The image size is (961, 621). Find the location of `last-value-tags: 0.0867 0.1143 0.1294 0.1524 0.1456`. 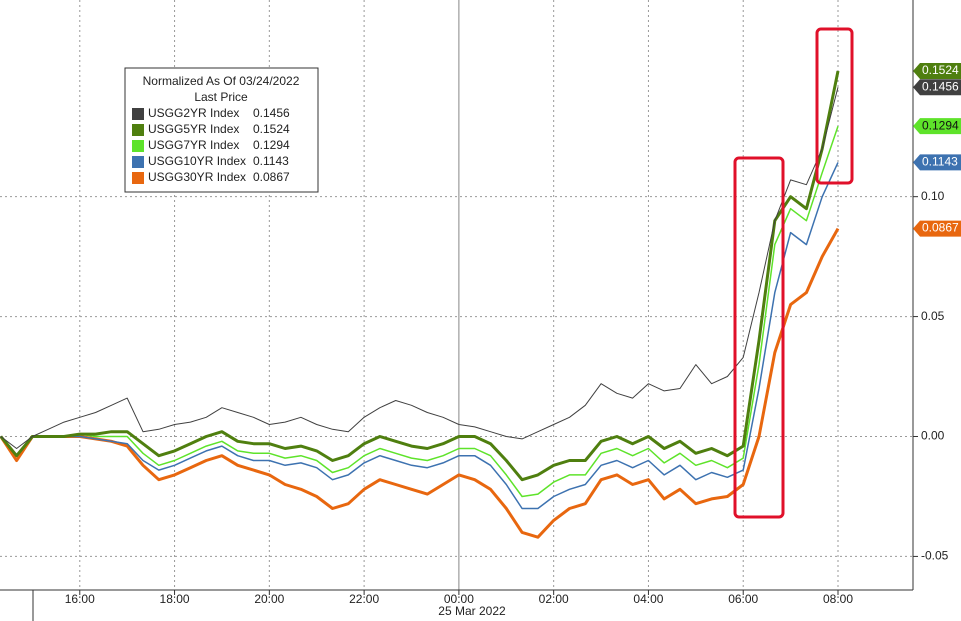

last-value-tags: 0.0867 0.1143 0.1294 0.1524 0.1456 is located at coordinates (937, 149).